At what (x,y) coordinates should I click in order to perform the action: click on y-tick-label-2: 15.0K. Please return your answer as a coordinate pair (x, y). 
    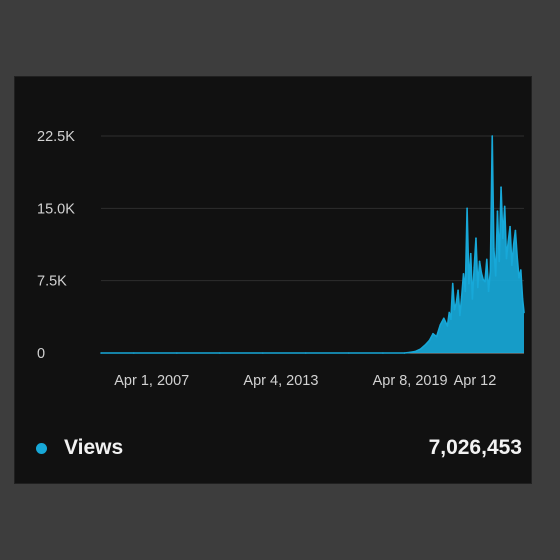
    Looking at the image, I should click on (56, 209).